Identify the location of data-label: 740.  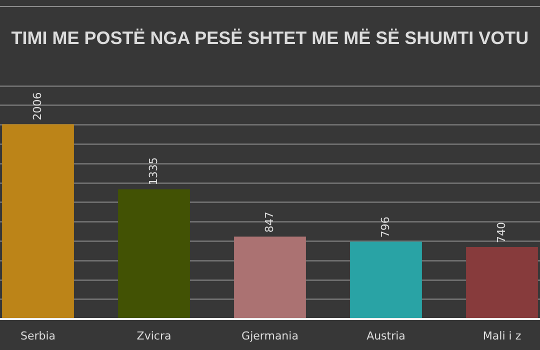
(501, 233).